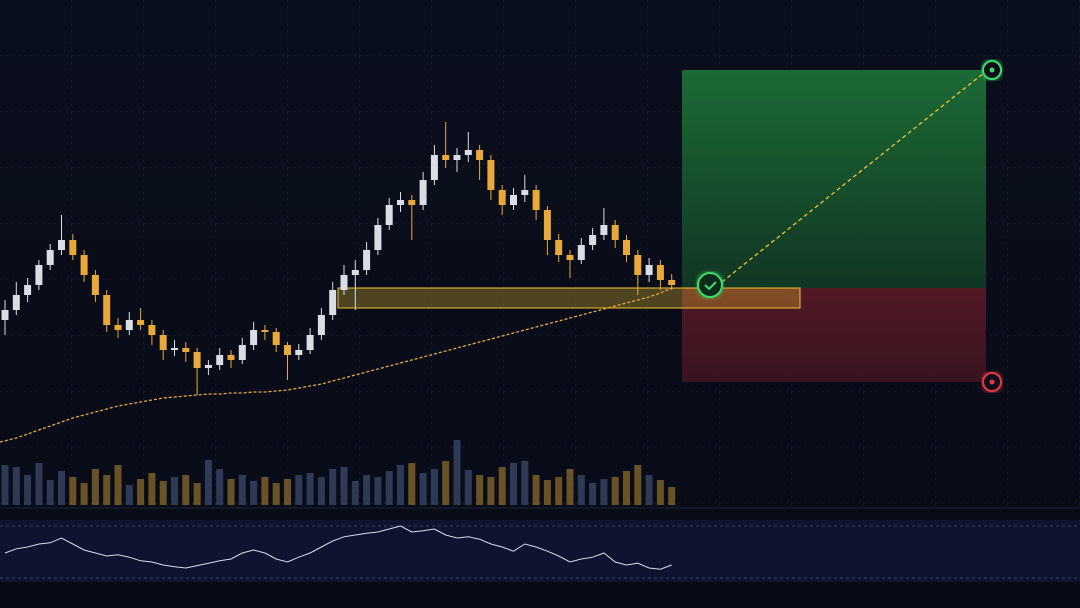 This screenshot has width=1080, height=608. I want to click on stop-zone, so click(834, 335).